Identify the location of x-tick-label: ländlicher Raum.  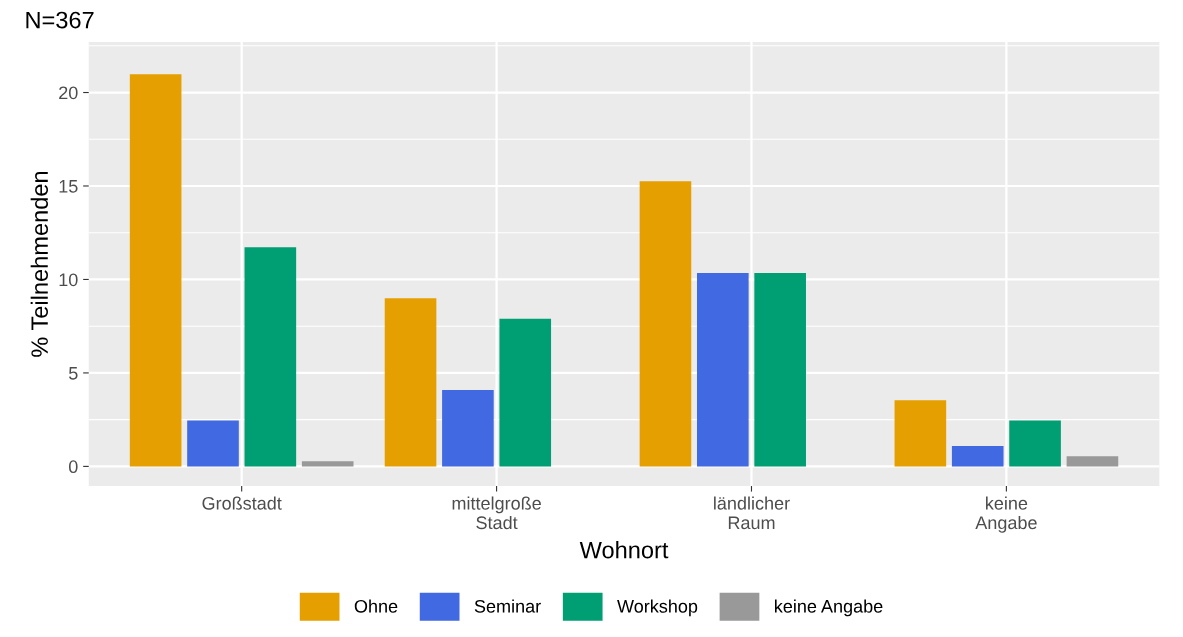
(752, 513).